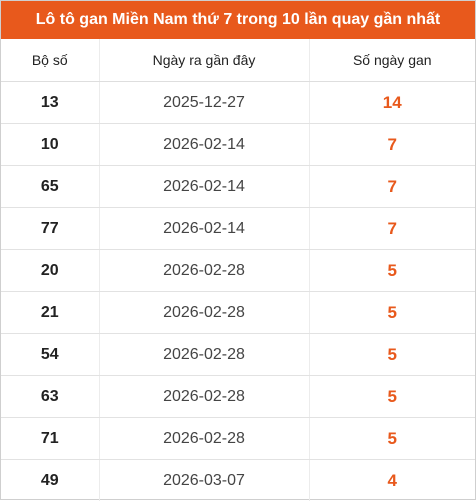 Image resolution: width=476 pixels, height=501 pixels. What do you see at coordinates (392, 480) in the screenshot?
I see `cell-days: 4` at bounding box center [392, 480].